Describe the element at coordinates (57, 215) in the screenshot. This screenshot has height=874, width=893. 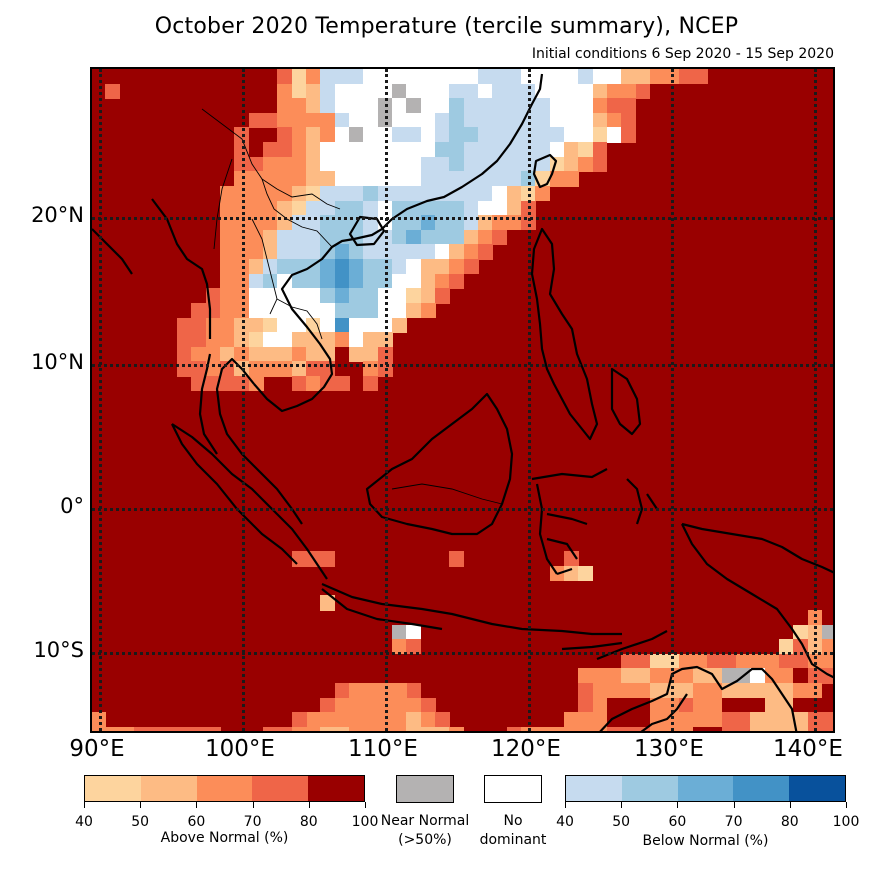
I see `lat-label-20n: 20°N` at that location.